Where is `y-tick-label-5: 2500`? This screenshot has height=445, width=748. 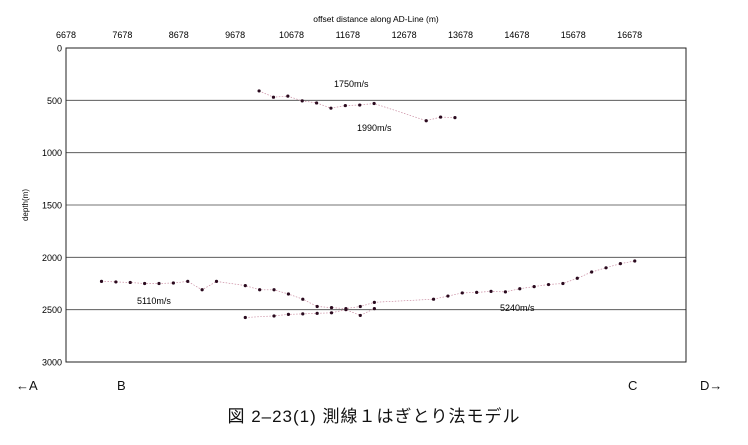
y-tick-label-5: 2500 is located at coordinates (52, 310).